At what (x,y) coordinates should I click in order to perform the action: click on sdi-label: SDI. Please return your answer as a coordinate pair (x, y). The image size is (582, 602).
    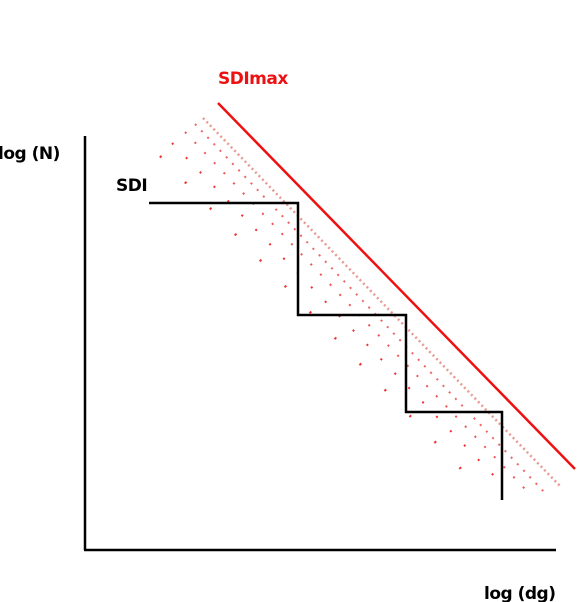
    Looking at the image, I should click on (131, 186).